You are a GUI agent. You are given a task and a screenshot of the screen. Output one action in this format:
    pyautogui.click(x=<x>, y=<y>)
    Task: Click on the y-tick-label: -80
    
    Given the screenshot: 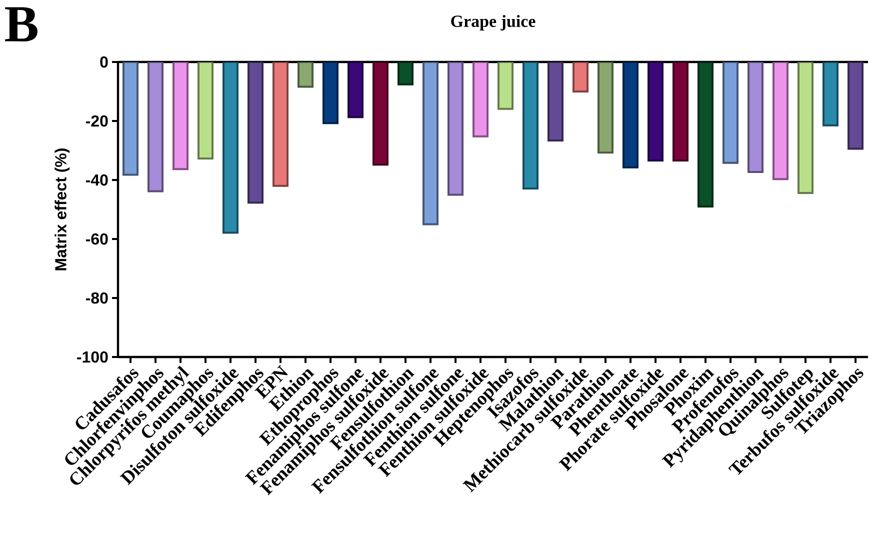 What is the action you would take?
    pyautogui.click(x=97, y=298)
    